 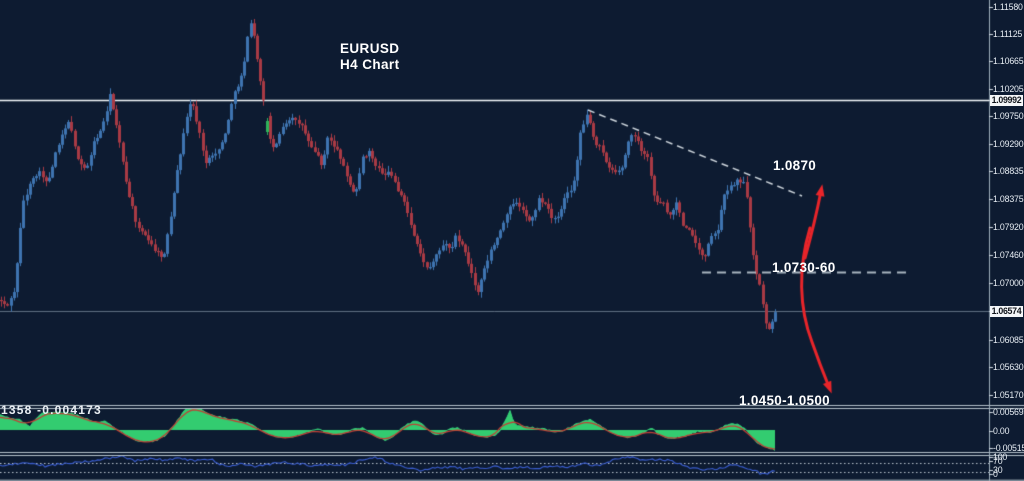 What do you see at coordinates (370, 64) in the screenshot?
I see `chart-title-timeframe: H4 Chart` at bounding box center [370, 64].